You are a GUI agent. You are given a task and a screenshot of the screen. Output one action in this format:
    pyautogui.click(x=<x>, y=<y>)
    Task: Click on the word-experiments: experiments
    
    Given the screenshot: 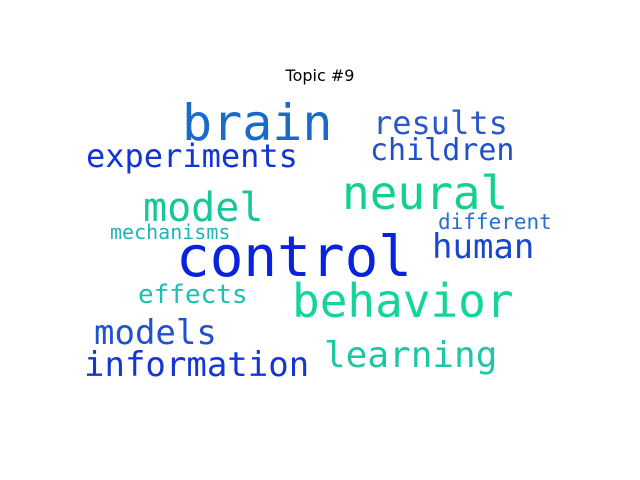 What is the action you would take?
    pyautogui.click(x=192, y=156)
    